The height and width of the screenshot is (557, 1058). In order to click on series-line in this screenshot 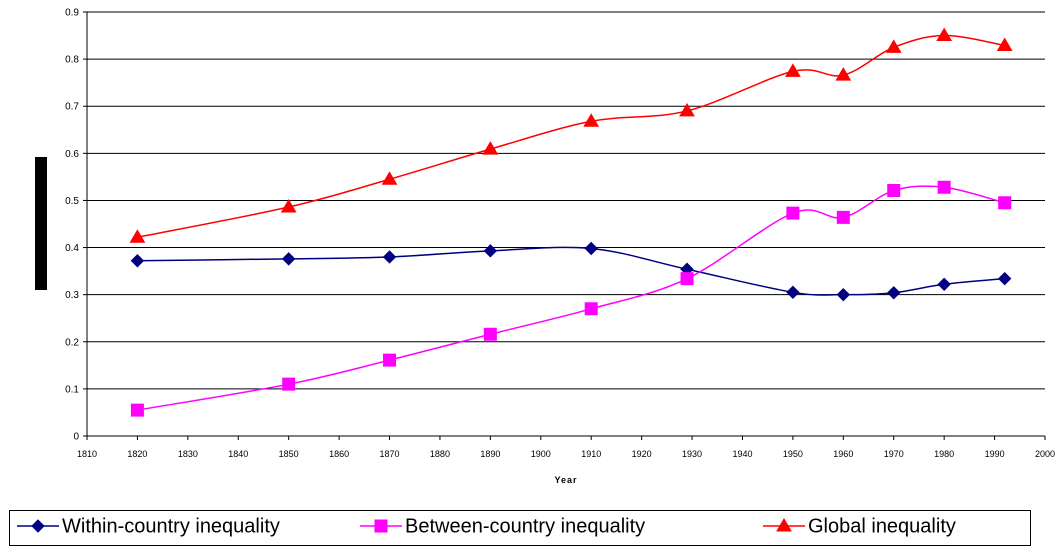, I will do `click(571, 271)`.